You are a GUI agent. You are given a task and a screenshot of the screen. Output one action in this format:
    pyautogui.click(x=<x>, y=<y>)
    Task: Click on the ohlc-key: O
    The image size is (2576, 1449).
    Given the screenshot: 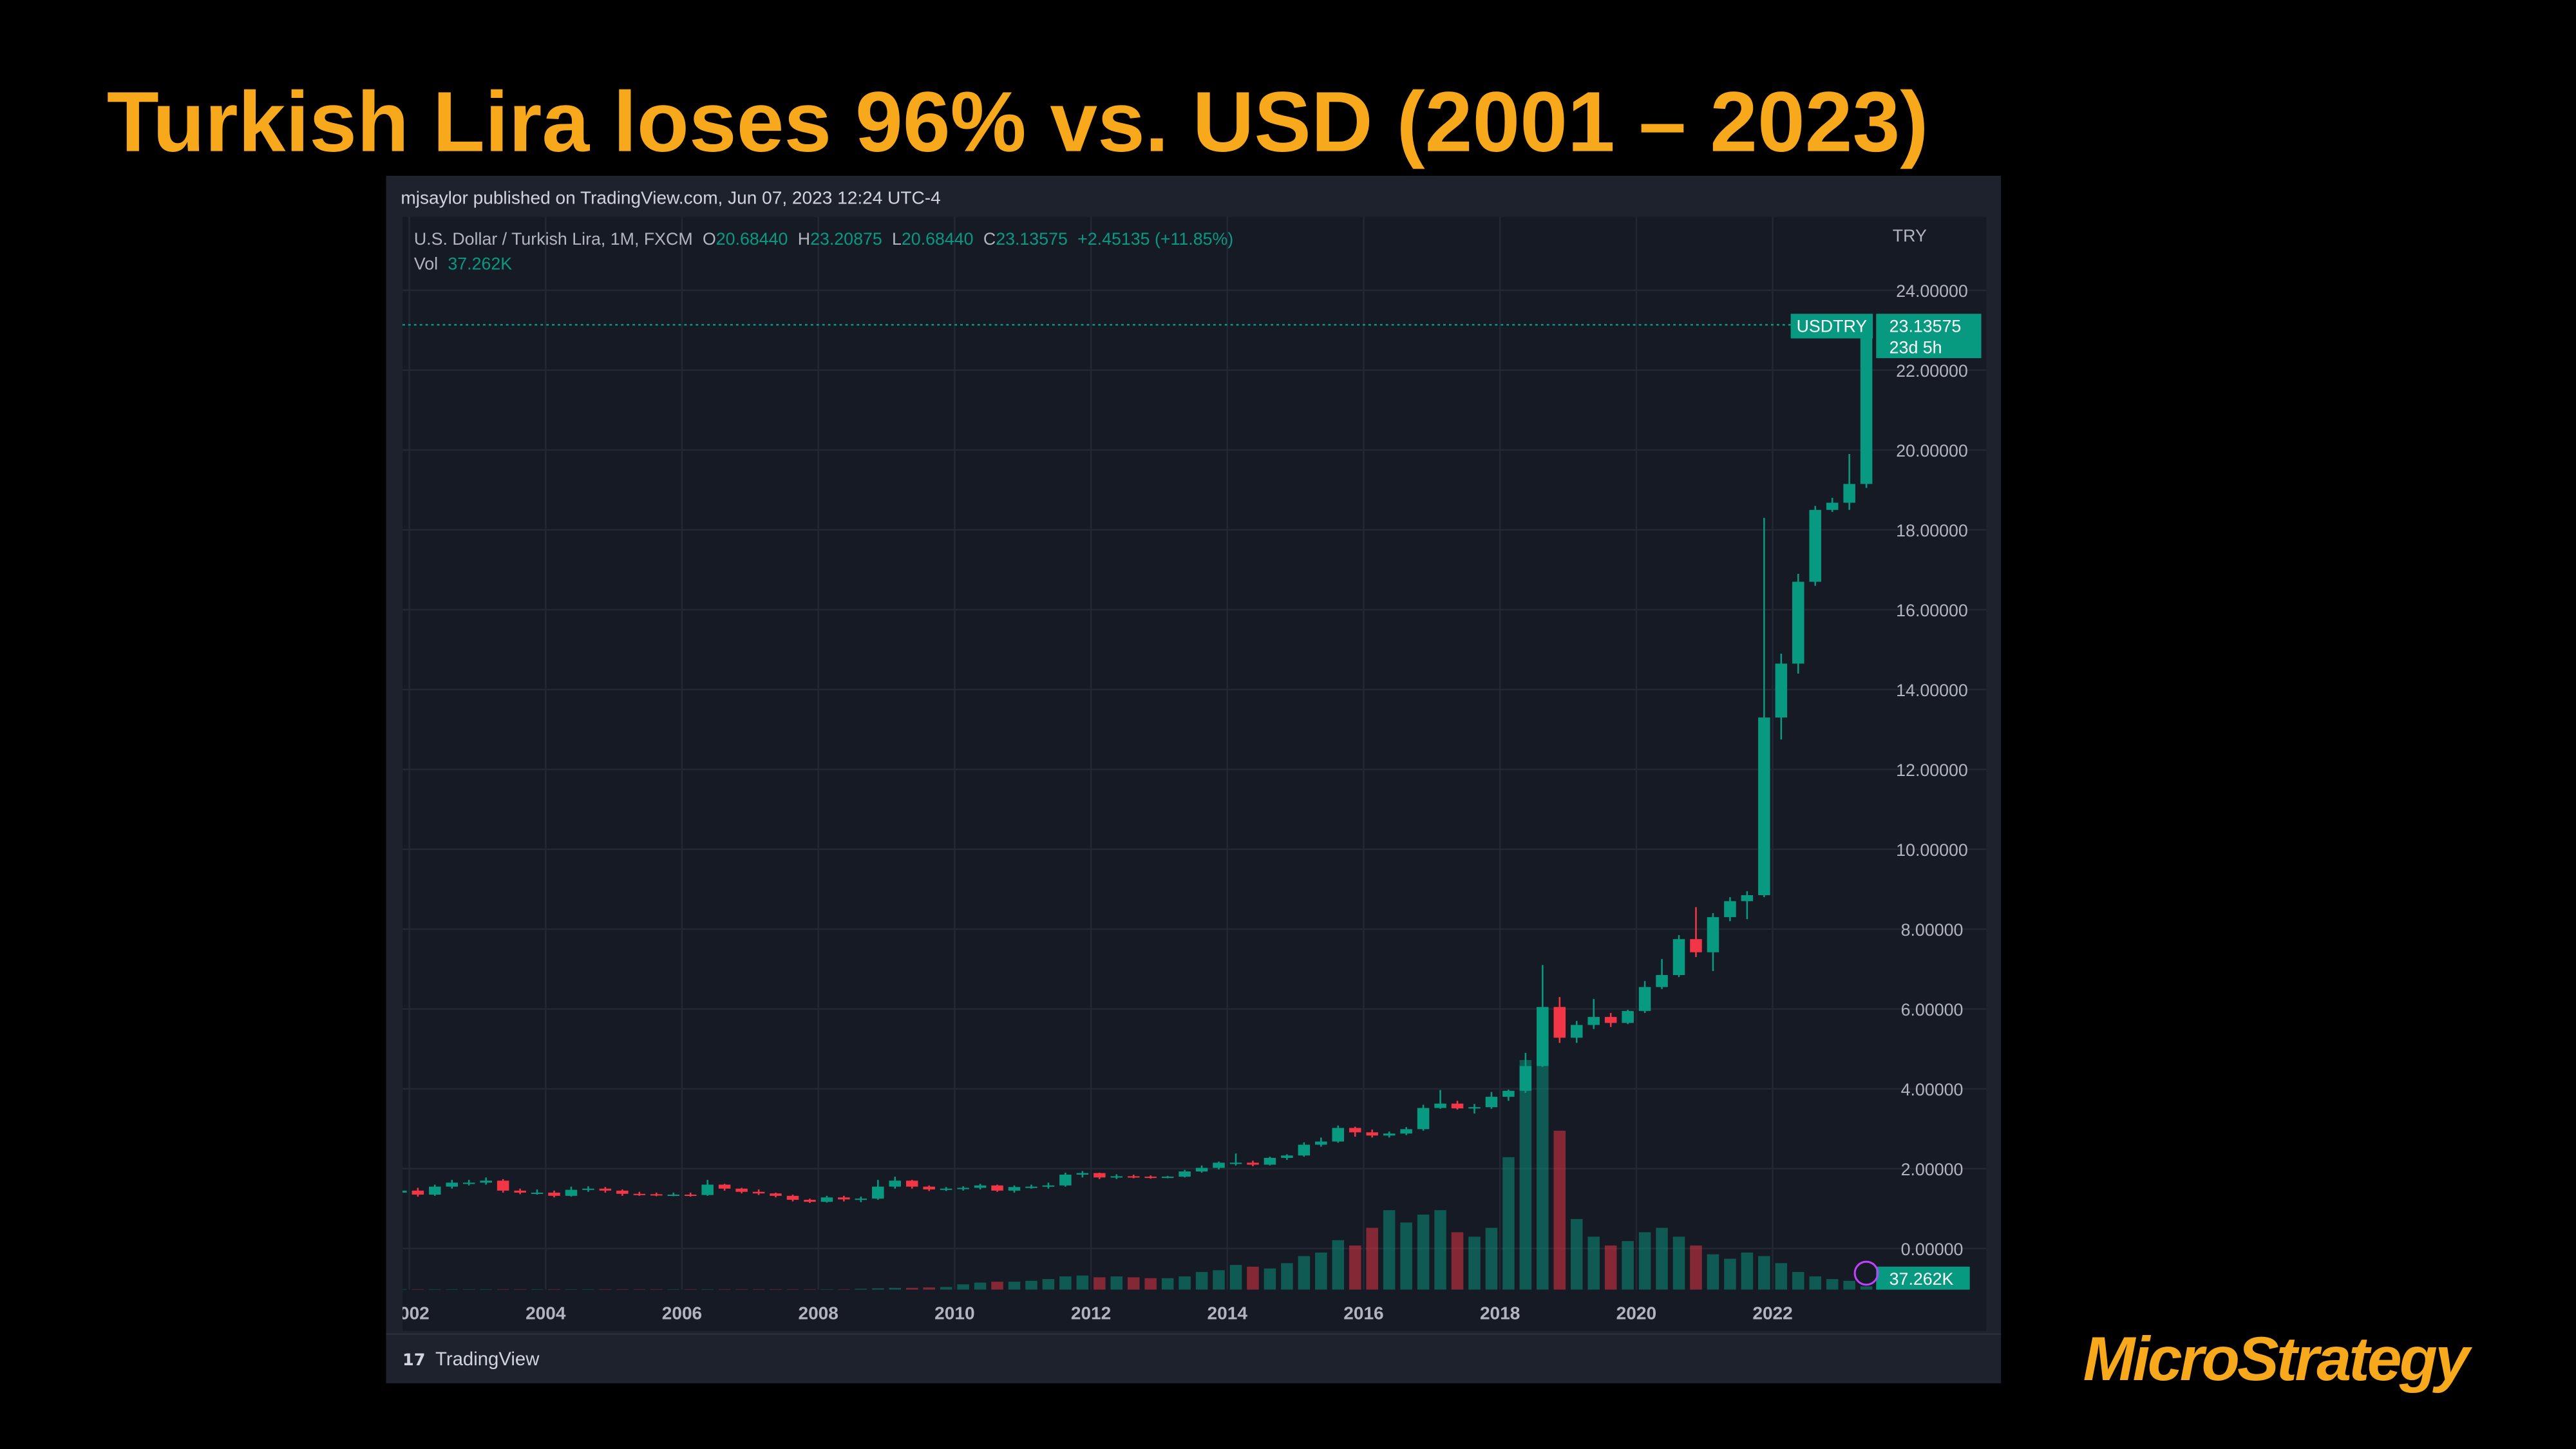 What is the action you would take?
    pyautogui.click(x=710, y=239)
    